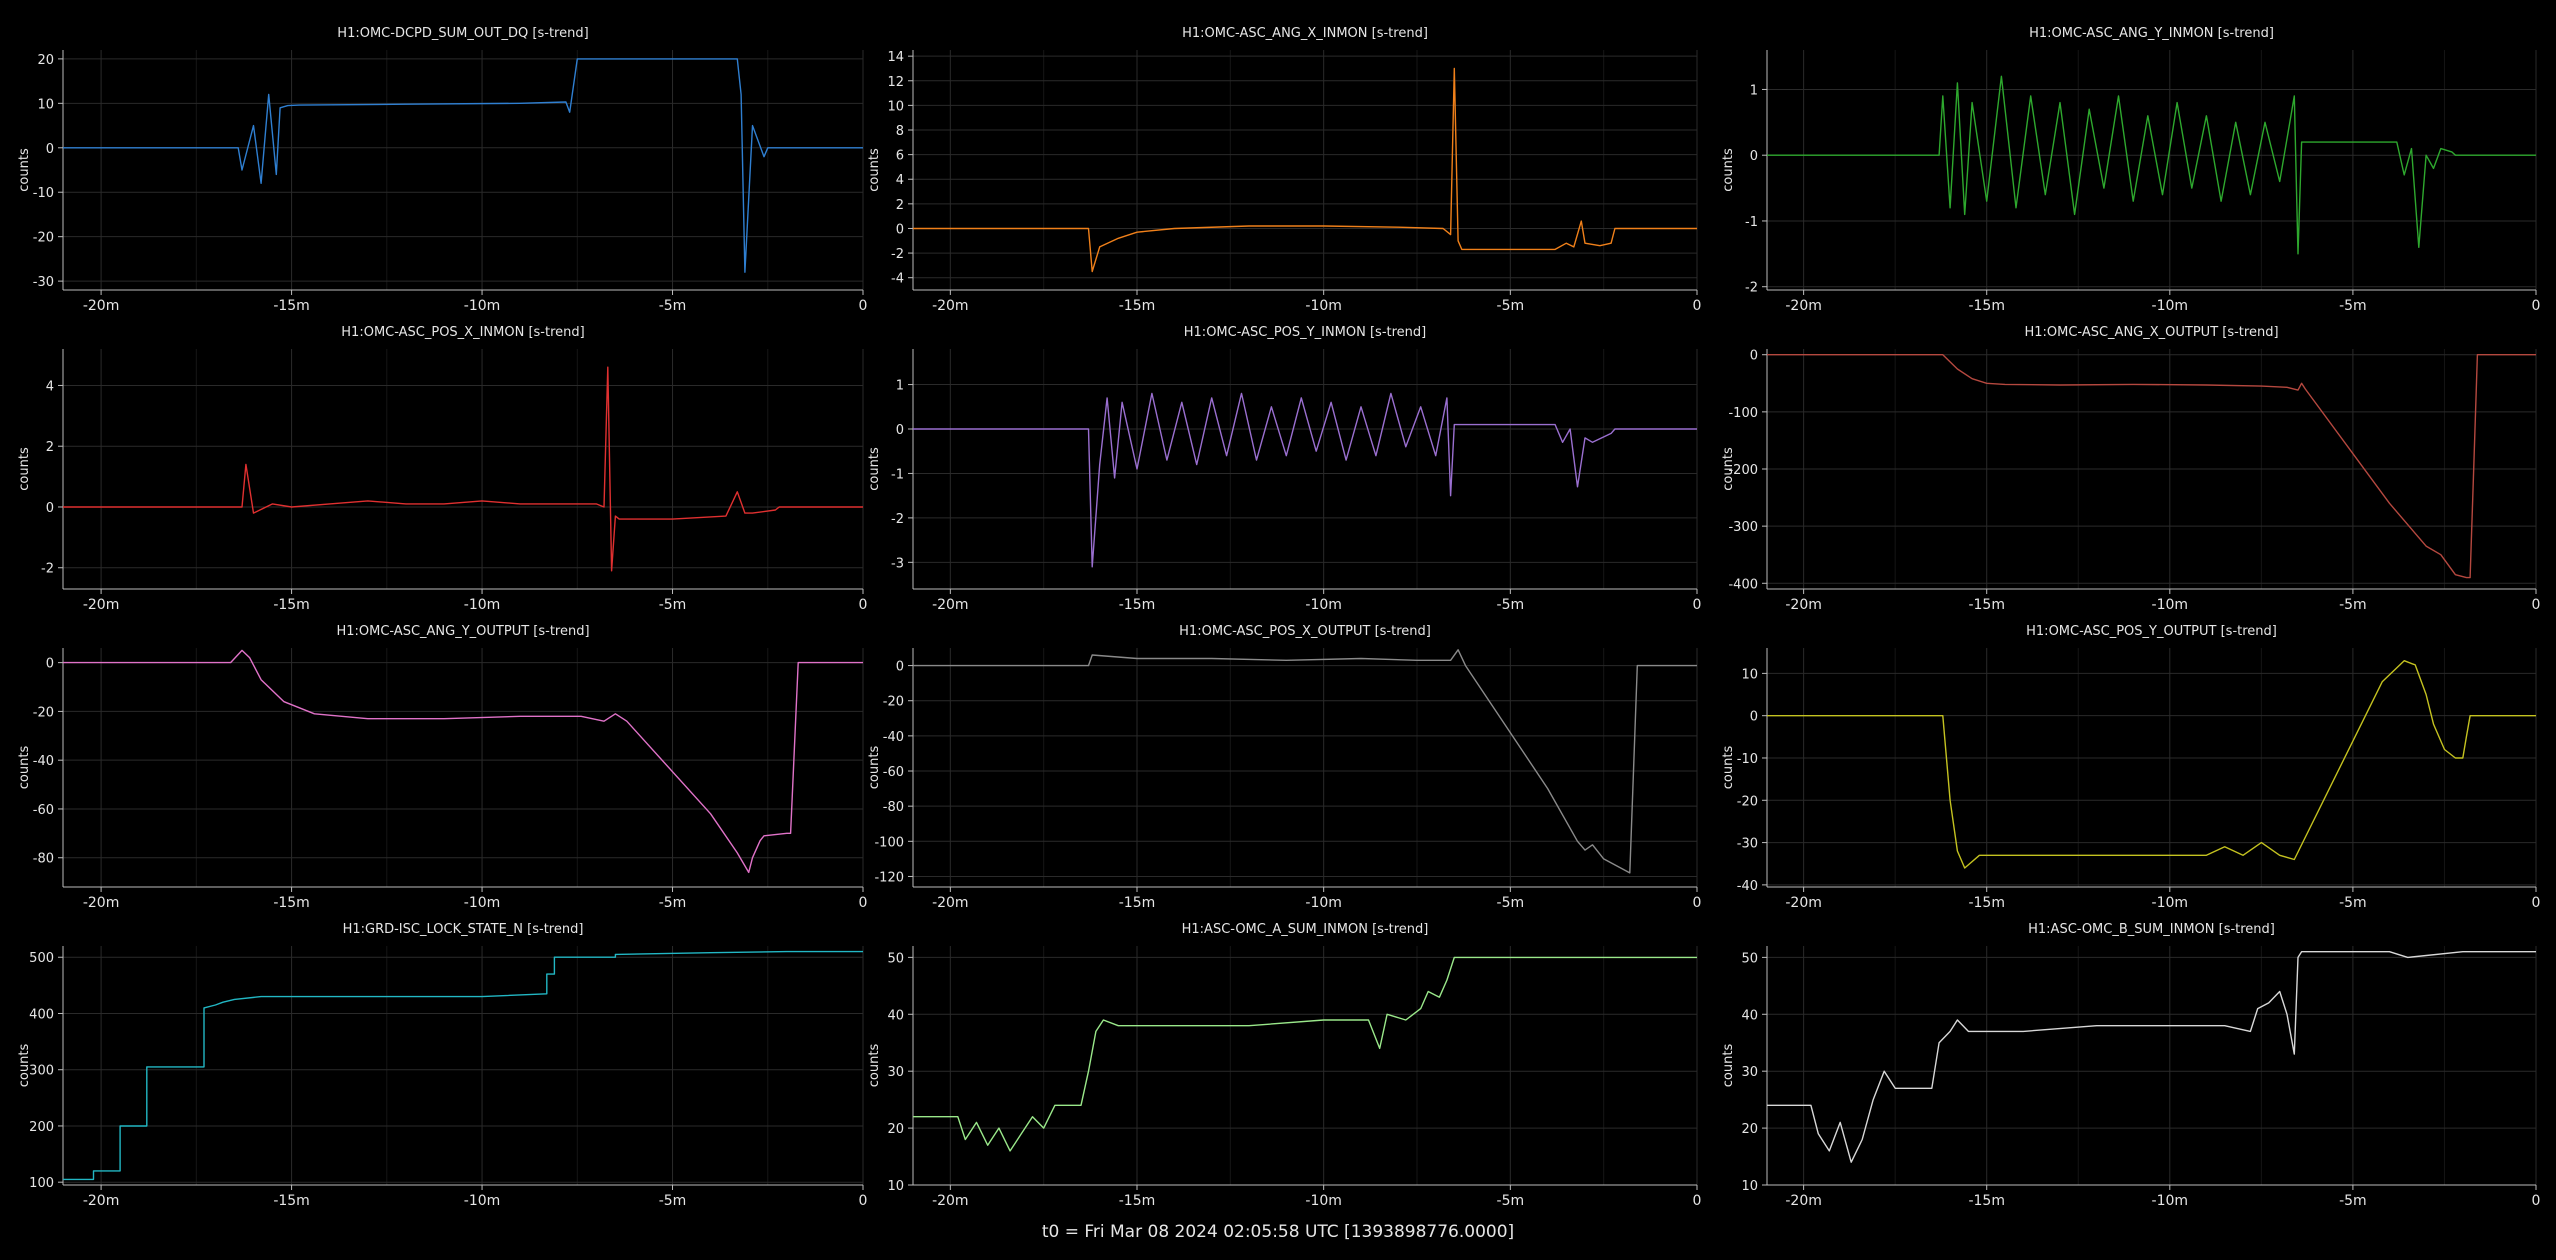 The width and height of the screenshot is (2556, 1260). What do you see at coordinates (2151, 33) in the screenshot?
I see `panel-title: H1:OMC-ASC_ANG_Y_INMON [s-trend]` at bounding box center [2151, 33].